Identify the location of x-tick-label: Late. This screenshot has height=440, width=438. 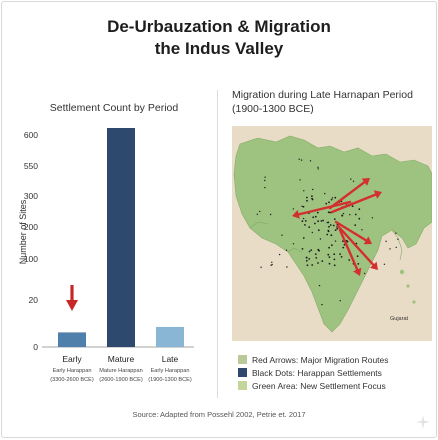
(170, 359).